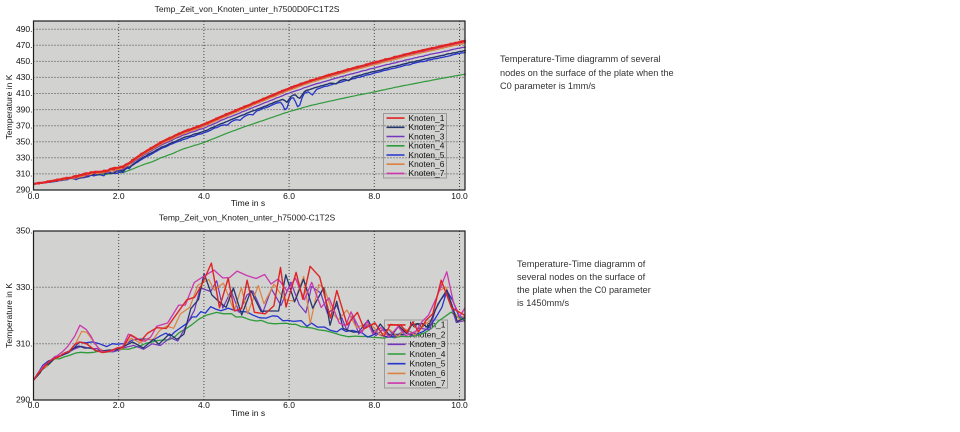  Describe the element at coordinates (24, 45) in the screenshot. I see `svg-text: 470.` at that location.